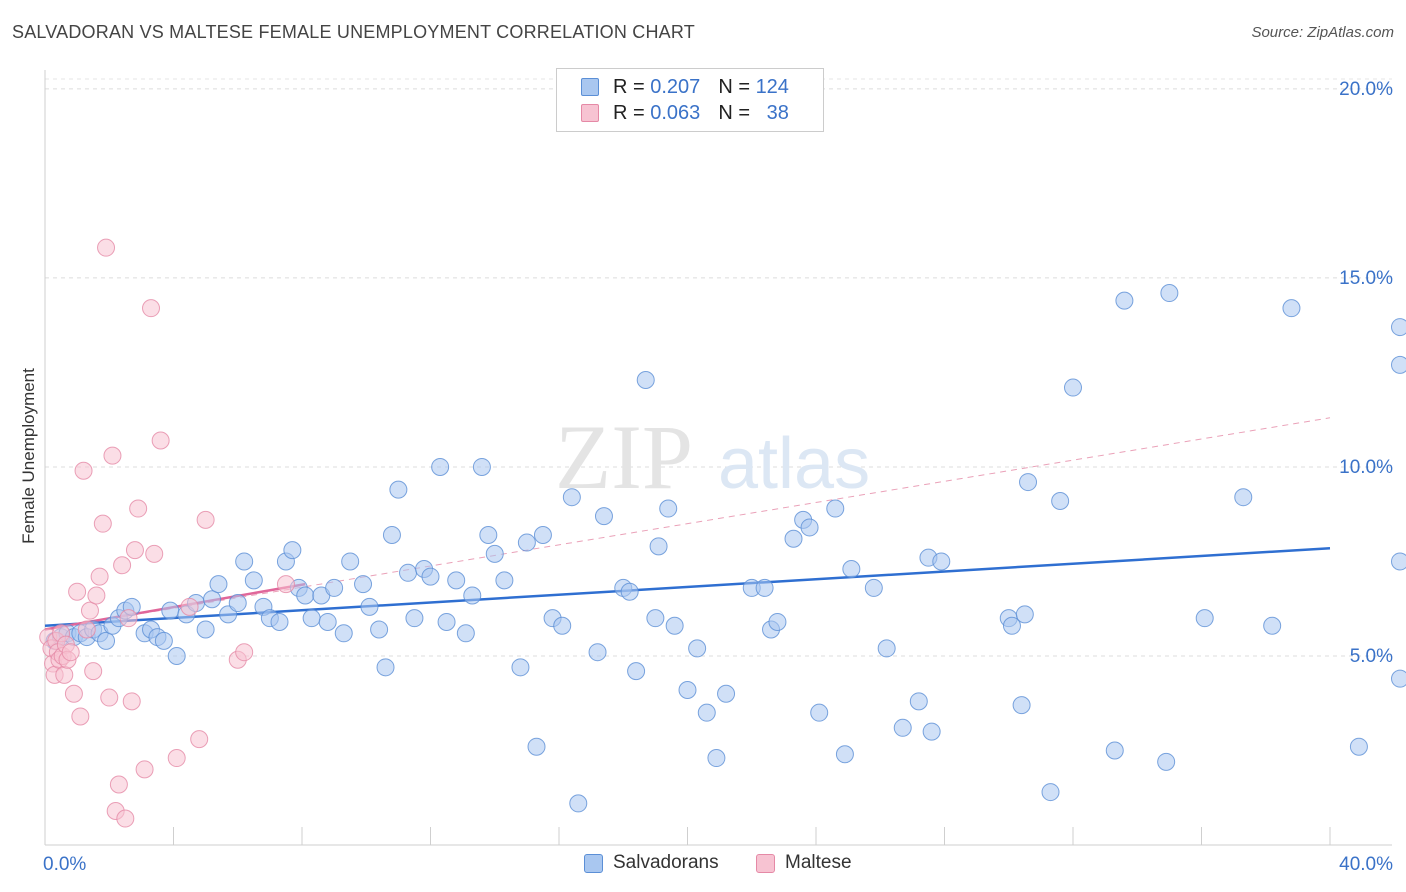  I want to click on legend-row-maltese: R = 0.063 N = 38, so click(685, 113).